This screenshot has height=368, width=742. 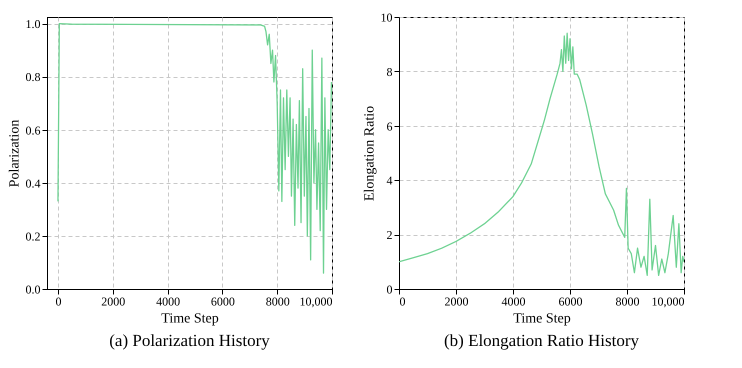 I want to click on y-tick-label: 0.4, so click(x=33, y=183).